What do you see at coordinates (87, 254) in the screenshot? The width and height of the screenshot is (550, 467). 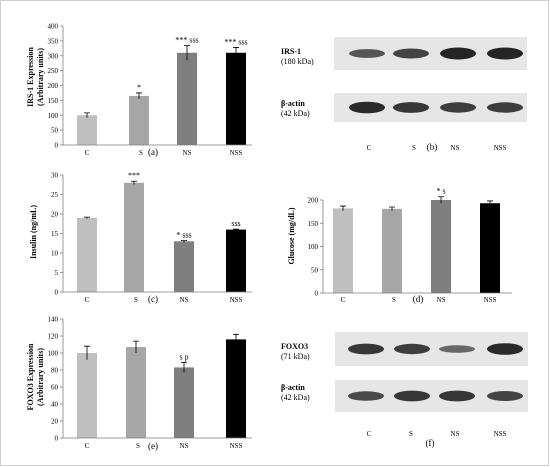 I see `chart-c-bar-C` at bounding box center [87, 254].